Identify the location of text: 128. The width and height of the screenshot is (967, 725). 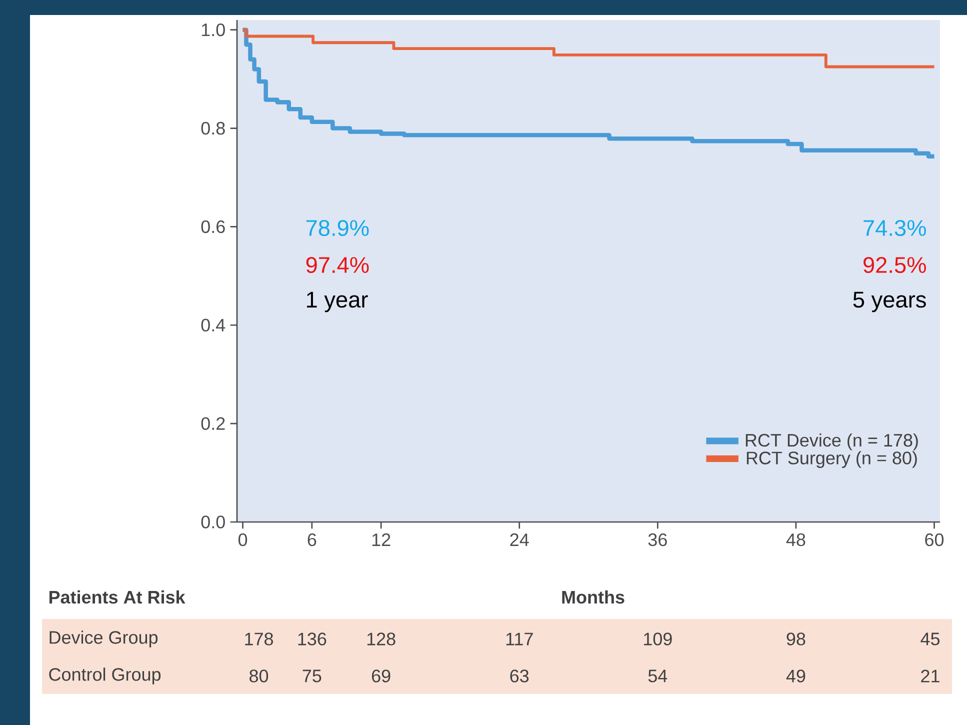
(381, 639).